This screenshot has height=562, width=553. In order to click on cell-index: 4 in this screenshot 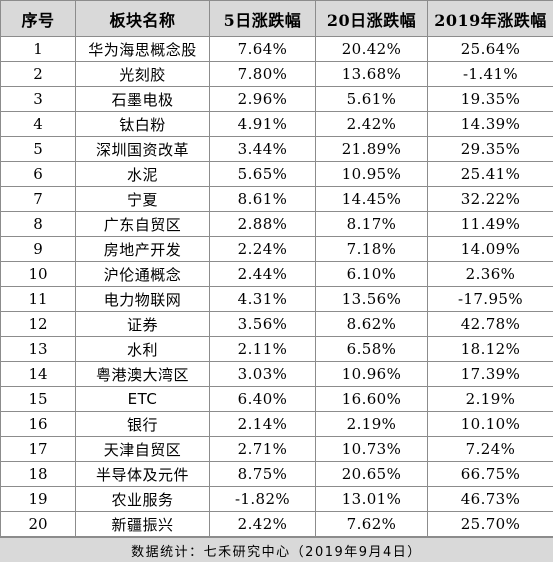, I will do `click(38, 124)`.